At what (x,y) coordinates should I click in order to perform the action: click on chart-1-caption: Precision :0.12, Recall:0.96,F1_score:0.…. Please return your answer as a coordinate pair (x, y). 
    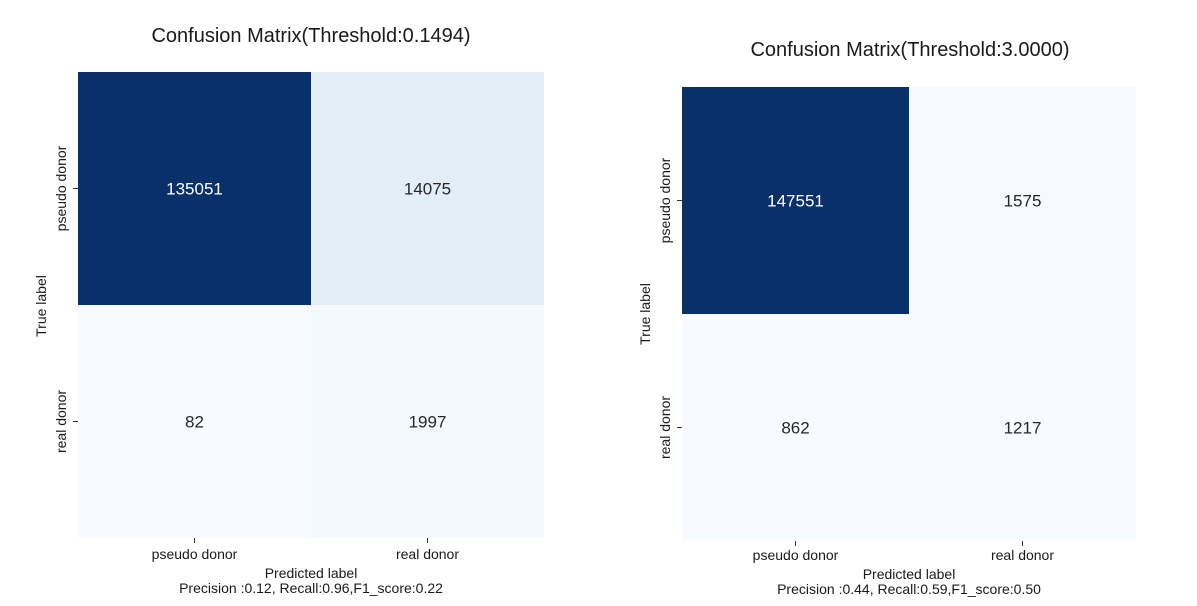
    Looking at the image, I should click on (311, 588).